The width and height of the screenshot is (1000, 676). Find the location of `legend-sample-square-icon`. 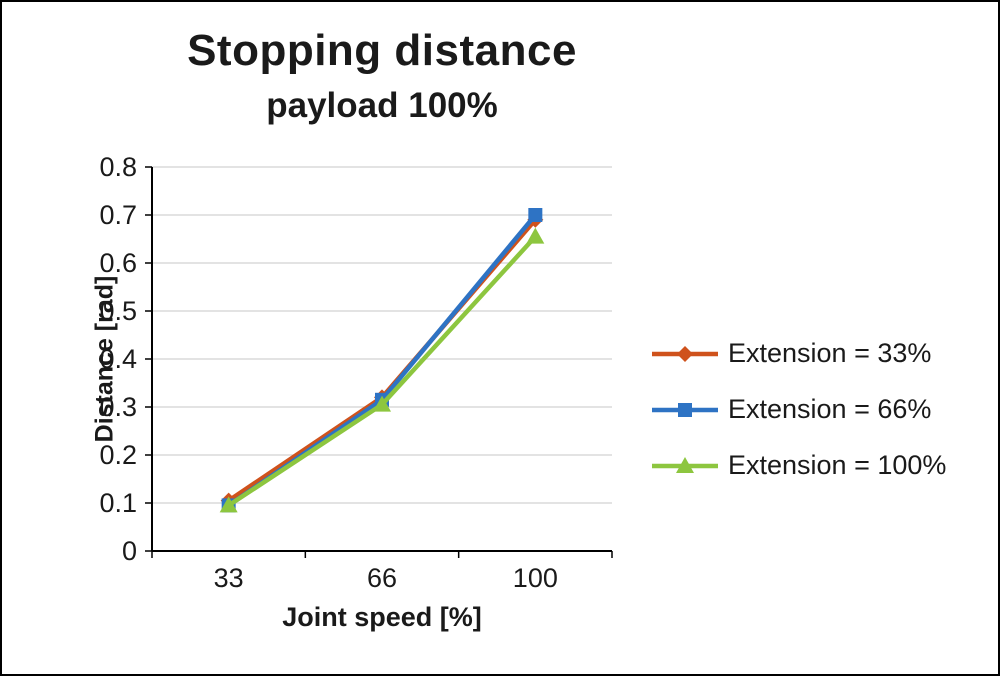

legend-sample-square-icon is located at coordinates (685, 409).